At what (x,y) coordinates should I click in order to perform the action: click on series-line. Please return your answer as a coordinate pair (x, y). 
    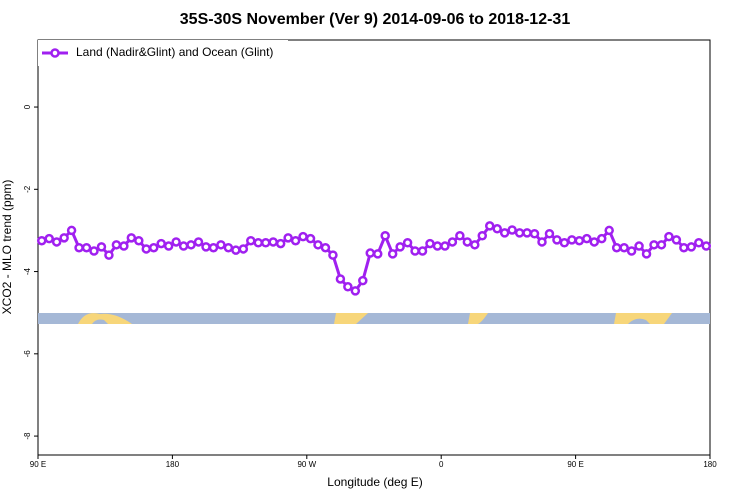
    Looking at the image, I should click on (374, 258).